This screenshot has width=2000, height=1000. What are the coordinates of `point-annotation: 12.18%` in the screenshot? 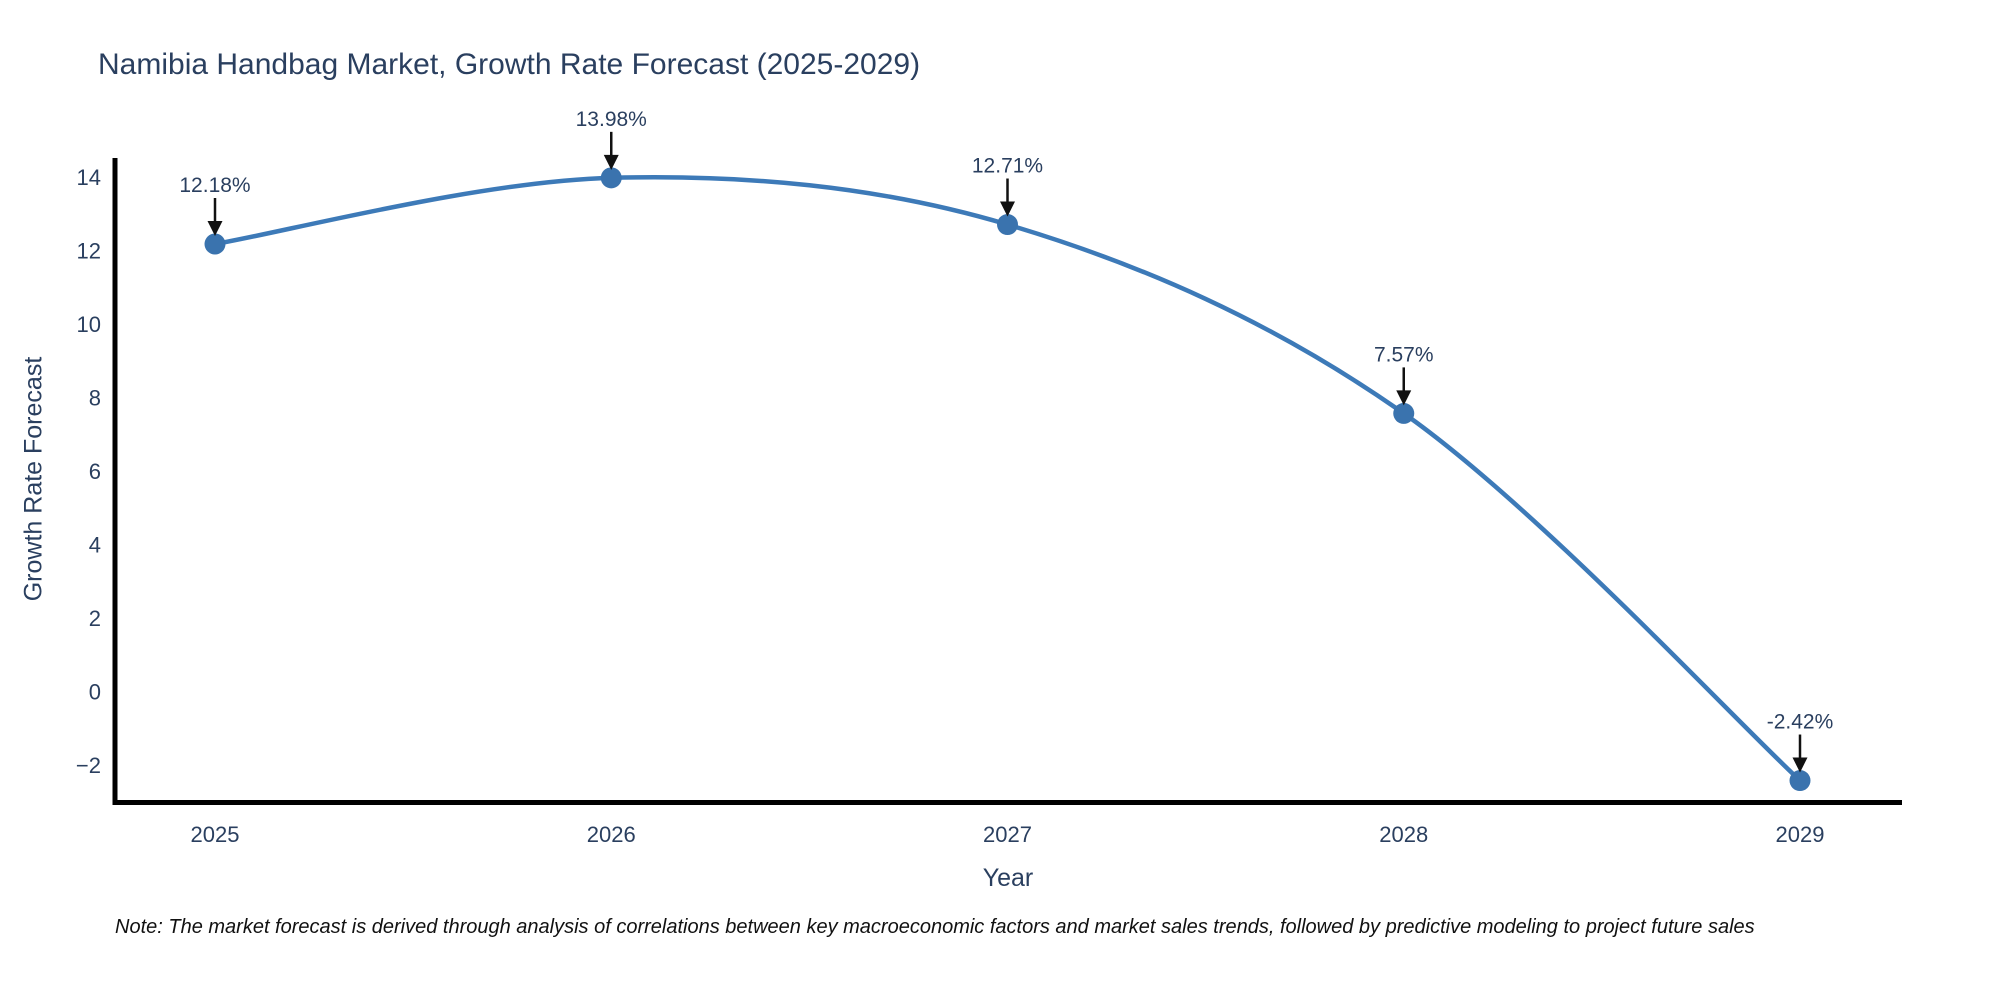 It's located at (214, 185).